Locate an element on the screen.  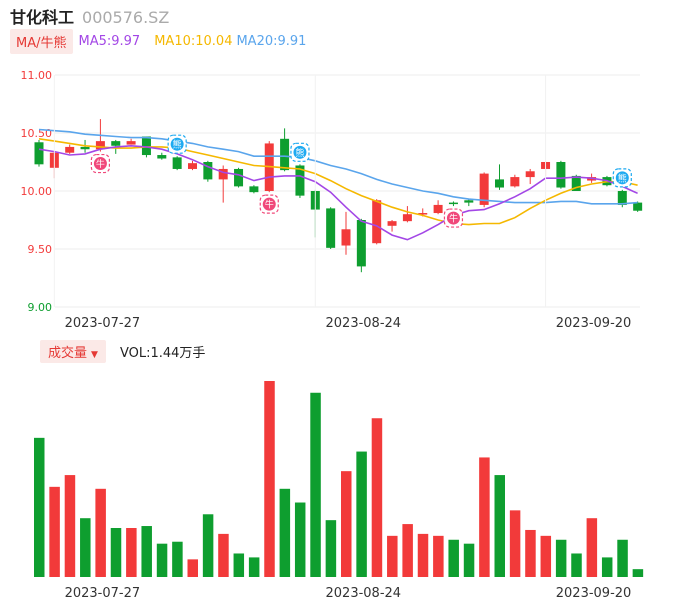
y-tick-label: 9.00 is located at coordinates (40, 307).